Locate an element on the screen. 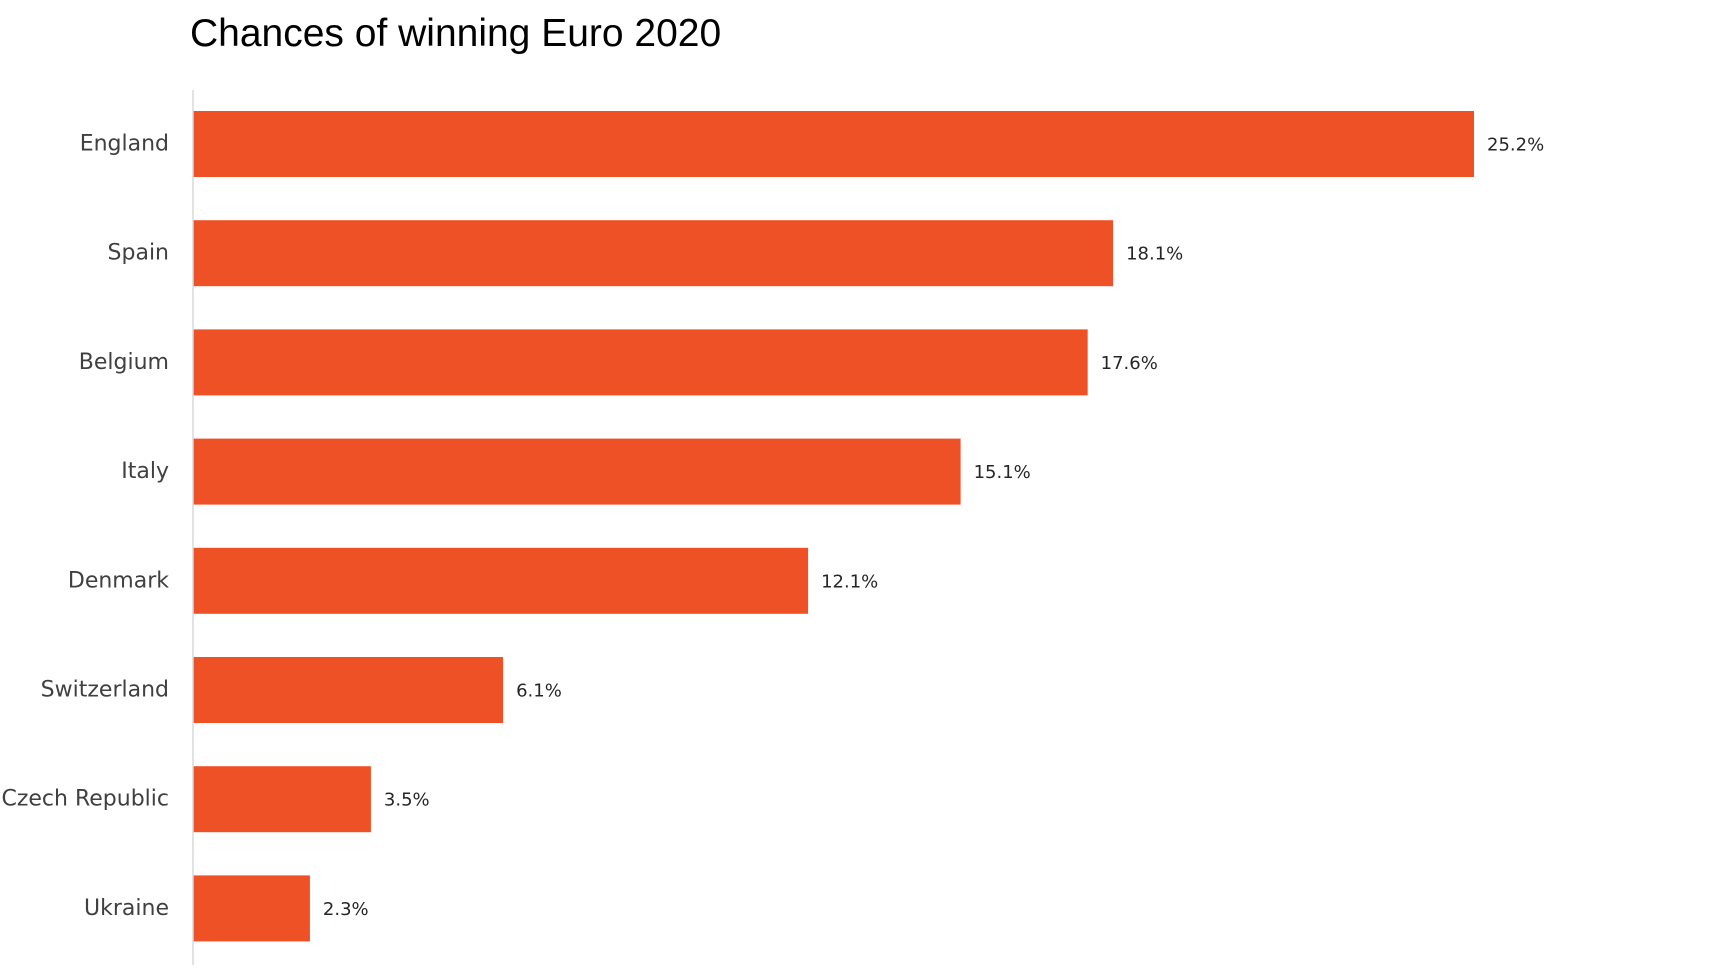  chart-title: Chances of winning Euro 2020 is located at coordinates (456, 33).